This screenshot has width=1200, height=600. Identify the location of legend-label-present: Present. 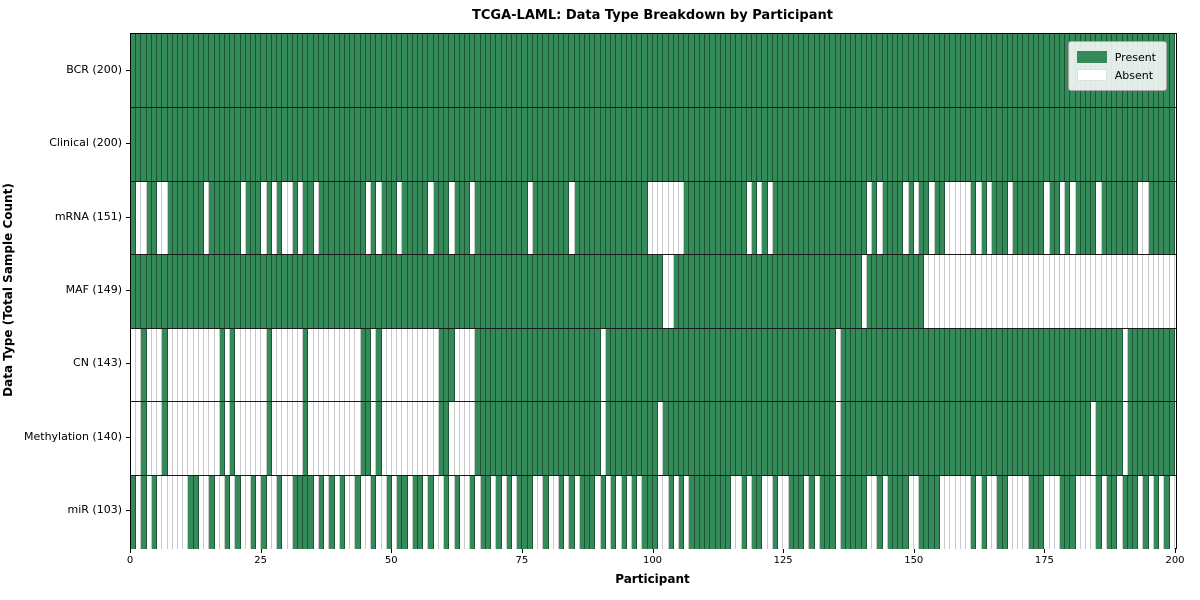
(1135, 57).